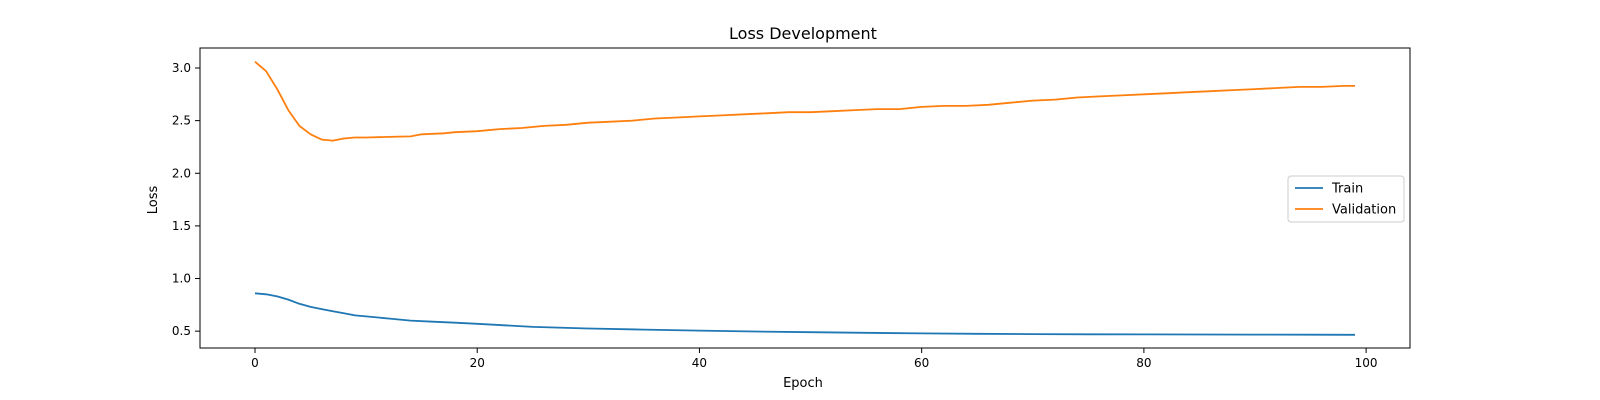  What do you see at coordinates (181, 279) in the screenshot?
I see `y-tick-label: 1.0` at bounding box center [181, 279].